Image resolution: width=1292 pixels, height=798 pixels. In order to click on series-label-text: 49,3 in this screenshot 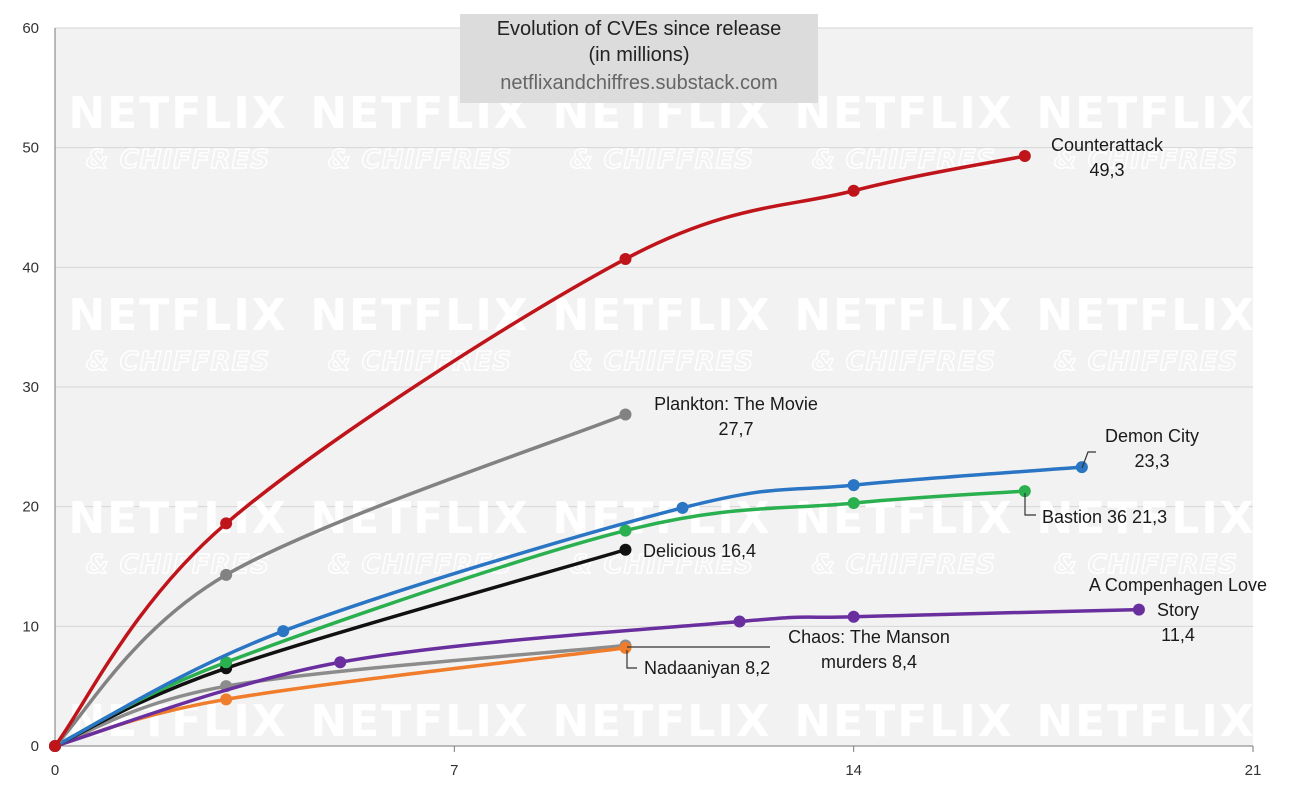, I will do `click(1106, 170)`.